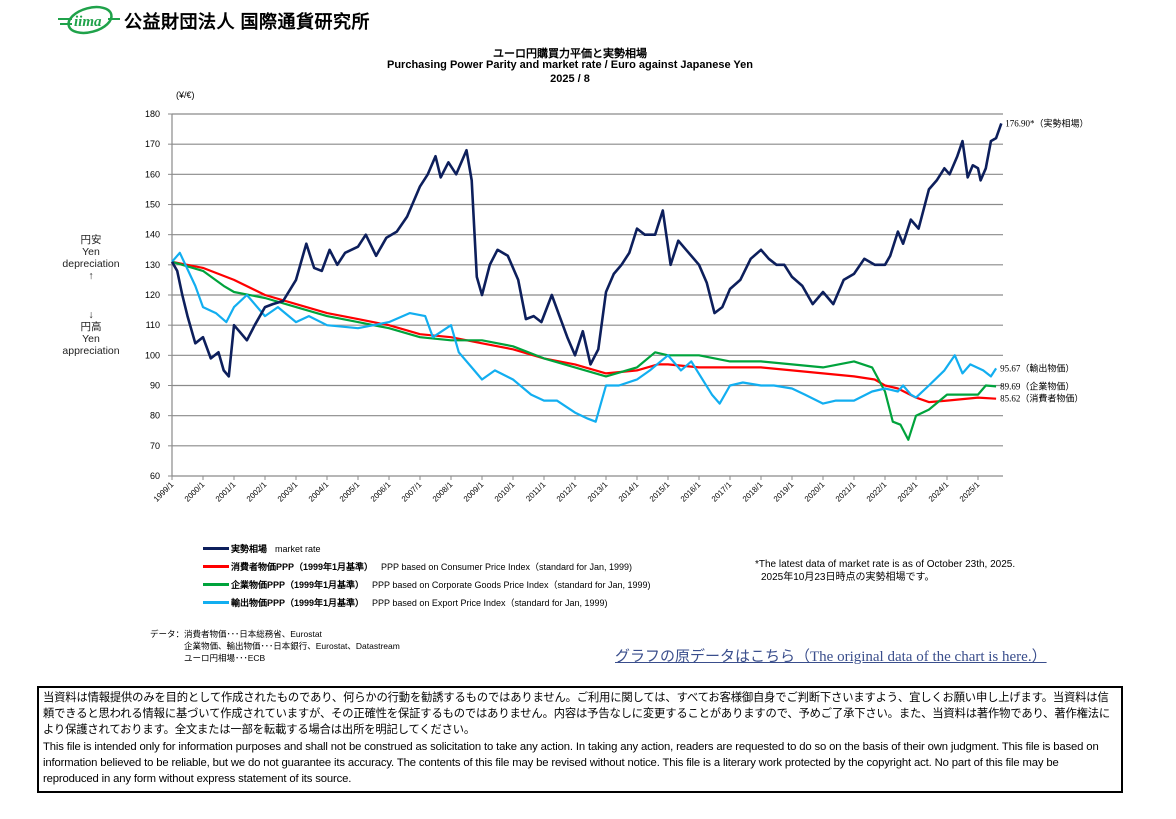 The height and width of the screenshot is (819, 1176). What do you see at coordinates (319, 492) in the screenshot?
I see `x-tick-label: 2004/1` at bounding box center [319, 492].